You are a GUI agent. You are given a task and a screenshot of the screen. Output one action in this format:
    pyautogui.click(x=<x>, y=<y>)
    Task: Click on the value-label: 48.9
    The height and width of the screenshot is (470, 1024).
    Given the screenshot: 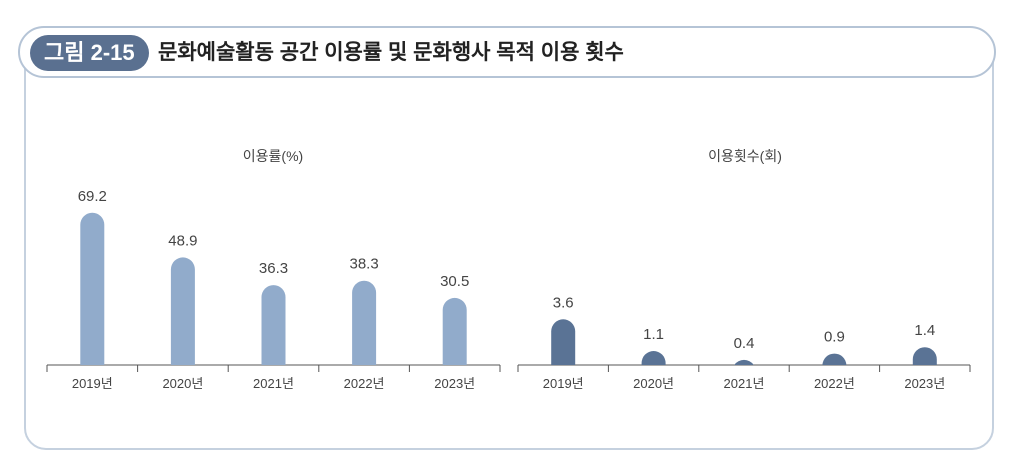 What is the action you would take?
    pyautogui.click(x=182, y=240)
    